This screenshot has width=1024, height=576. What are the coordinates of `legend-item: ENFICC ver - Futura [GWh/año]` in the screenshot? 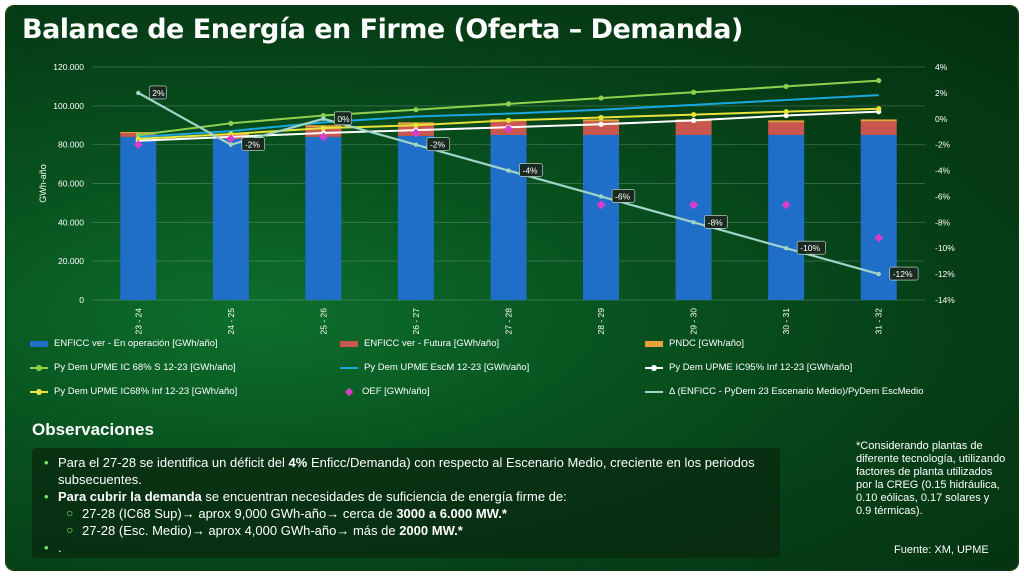 It's located at (419, 343).